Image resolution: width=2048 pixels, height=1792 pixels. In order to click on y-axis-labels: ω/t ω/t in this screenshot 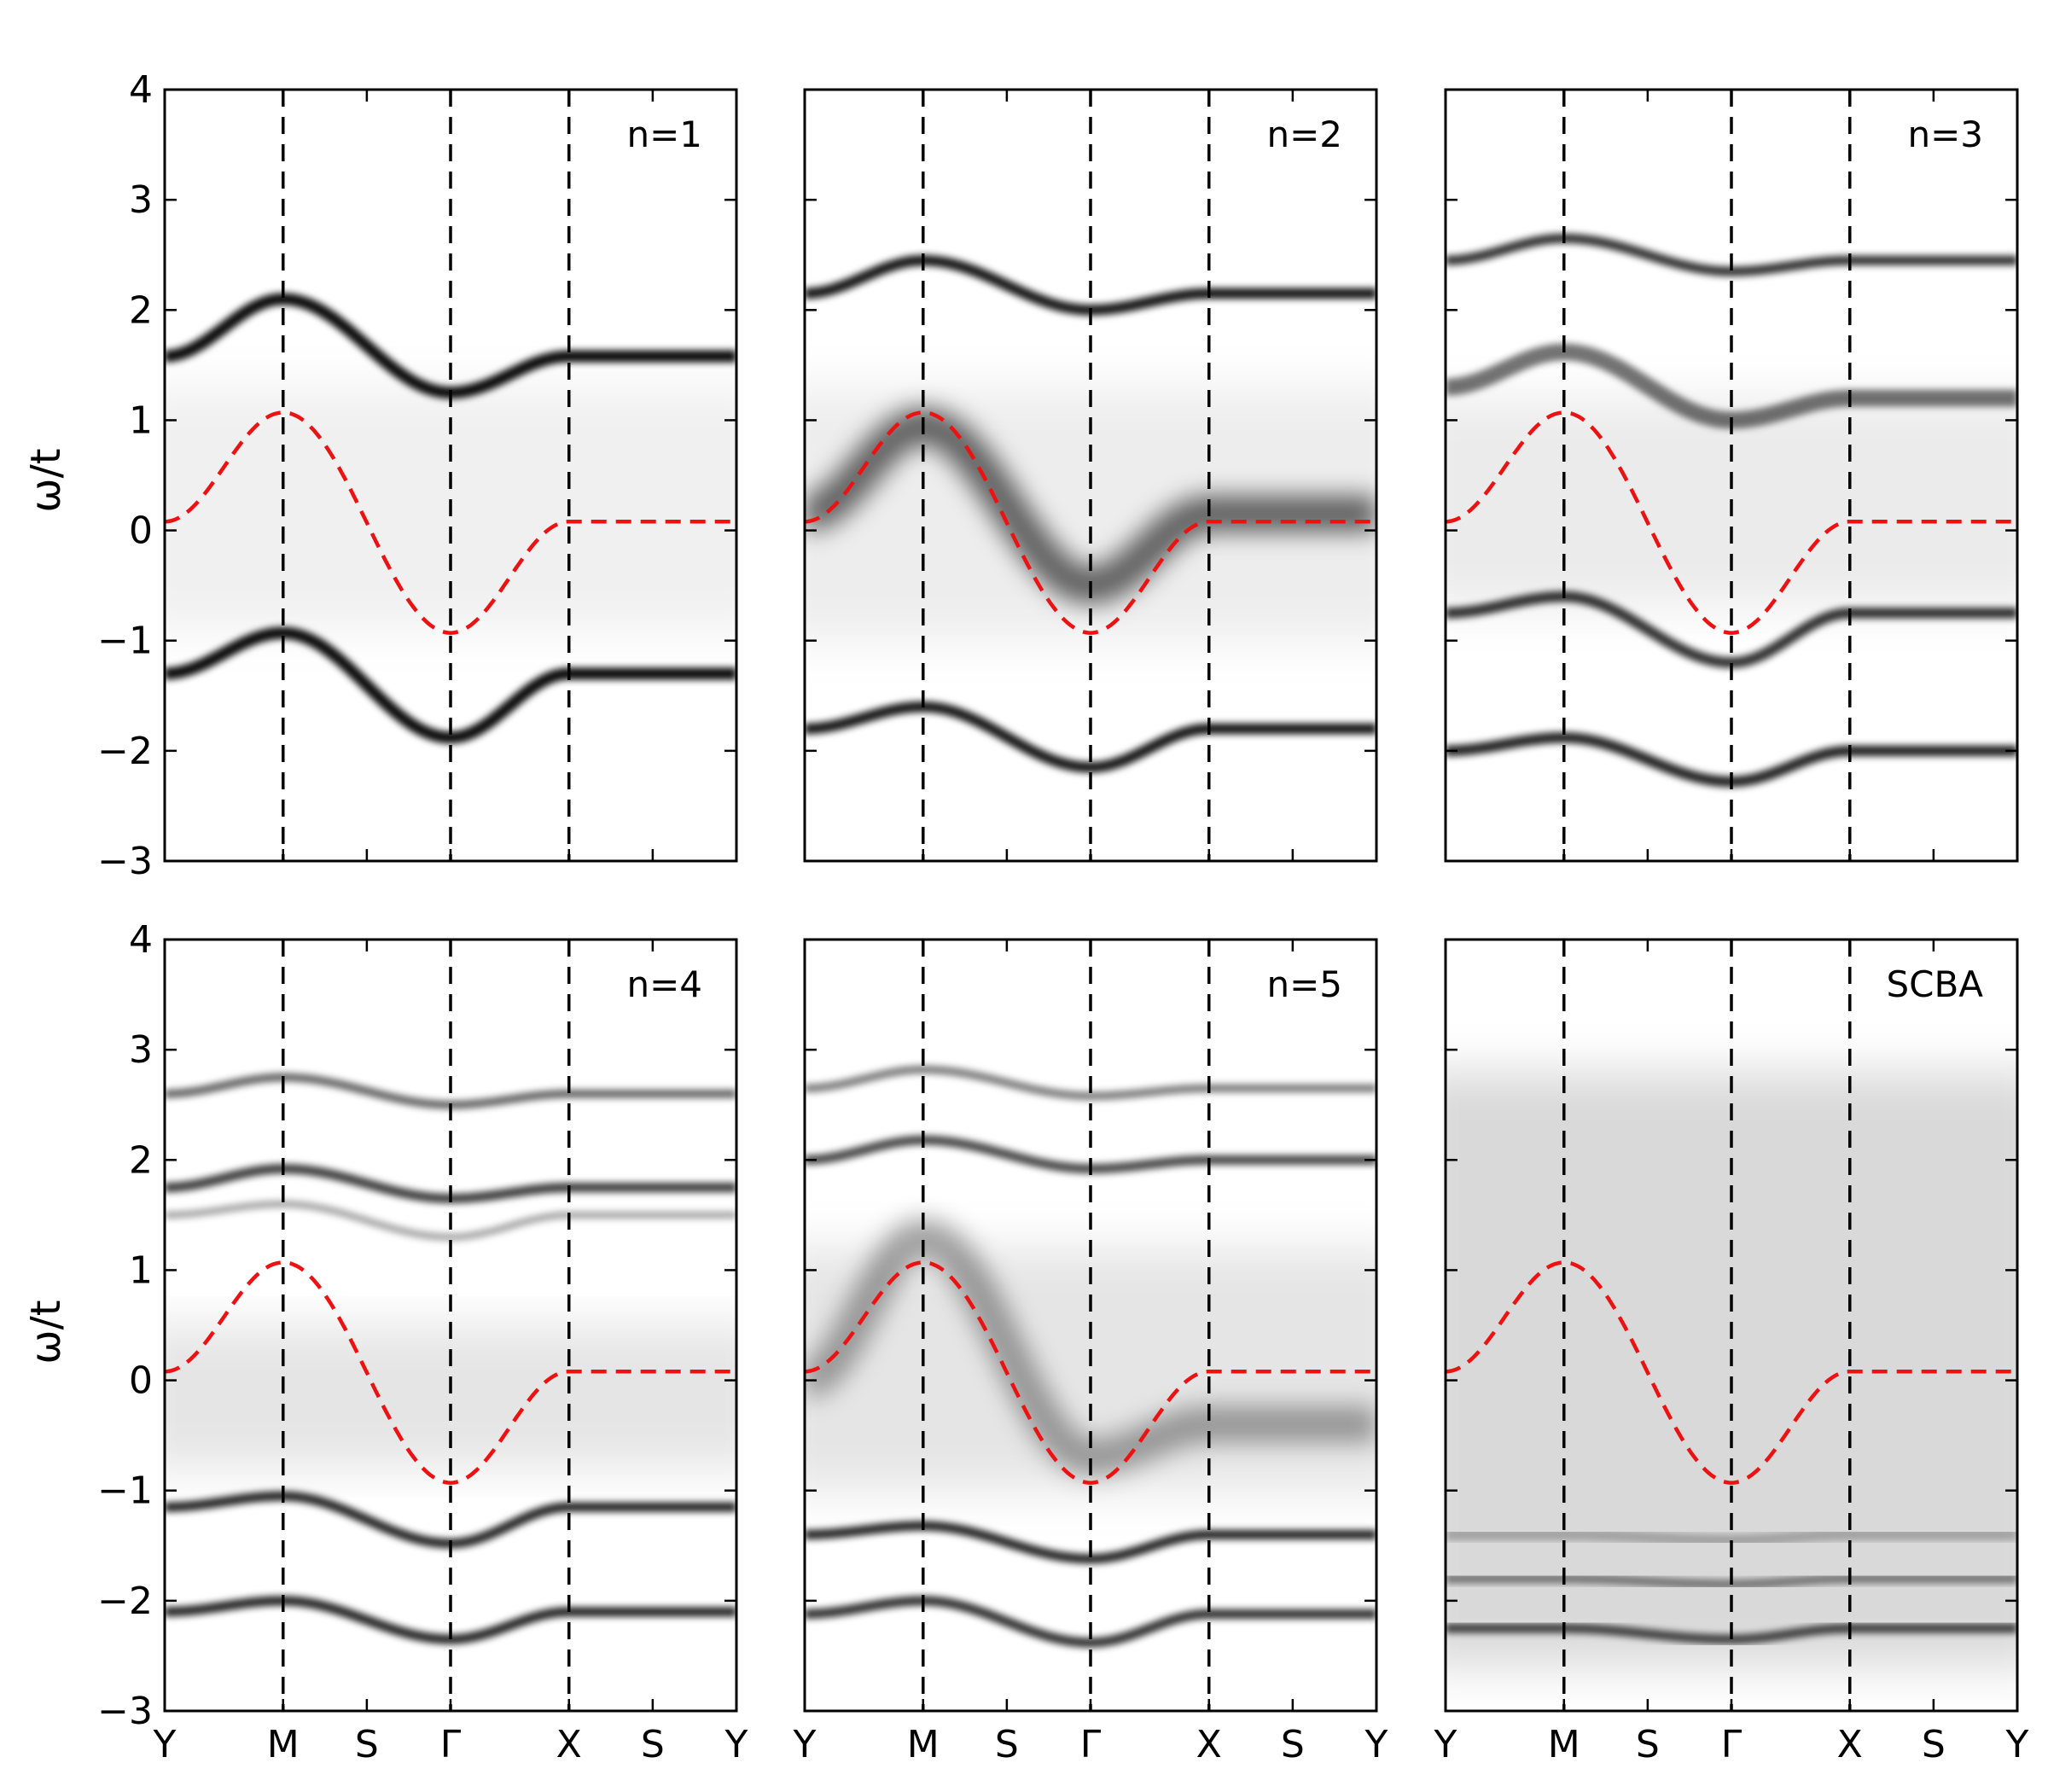, I will do `click(46, 906)`.